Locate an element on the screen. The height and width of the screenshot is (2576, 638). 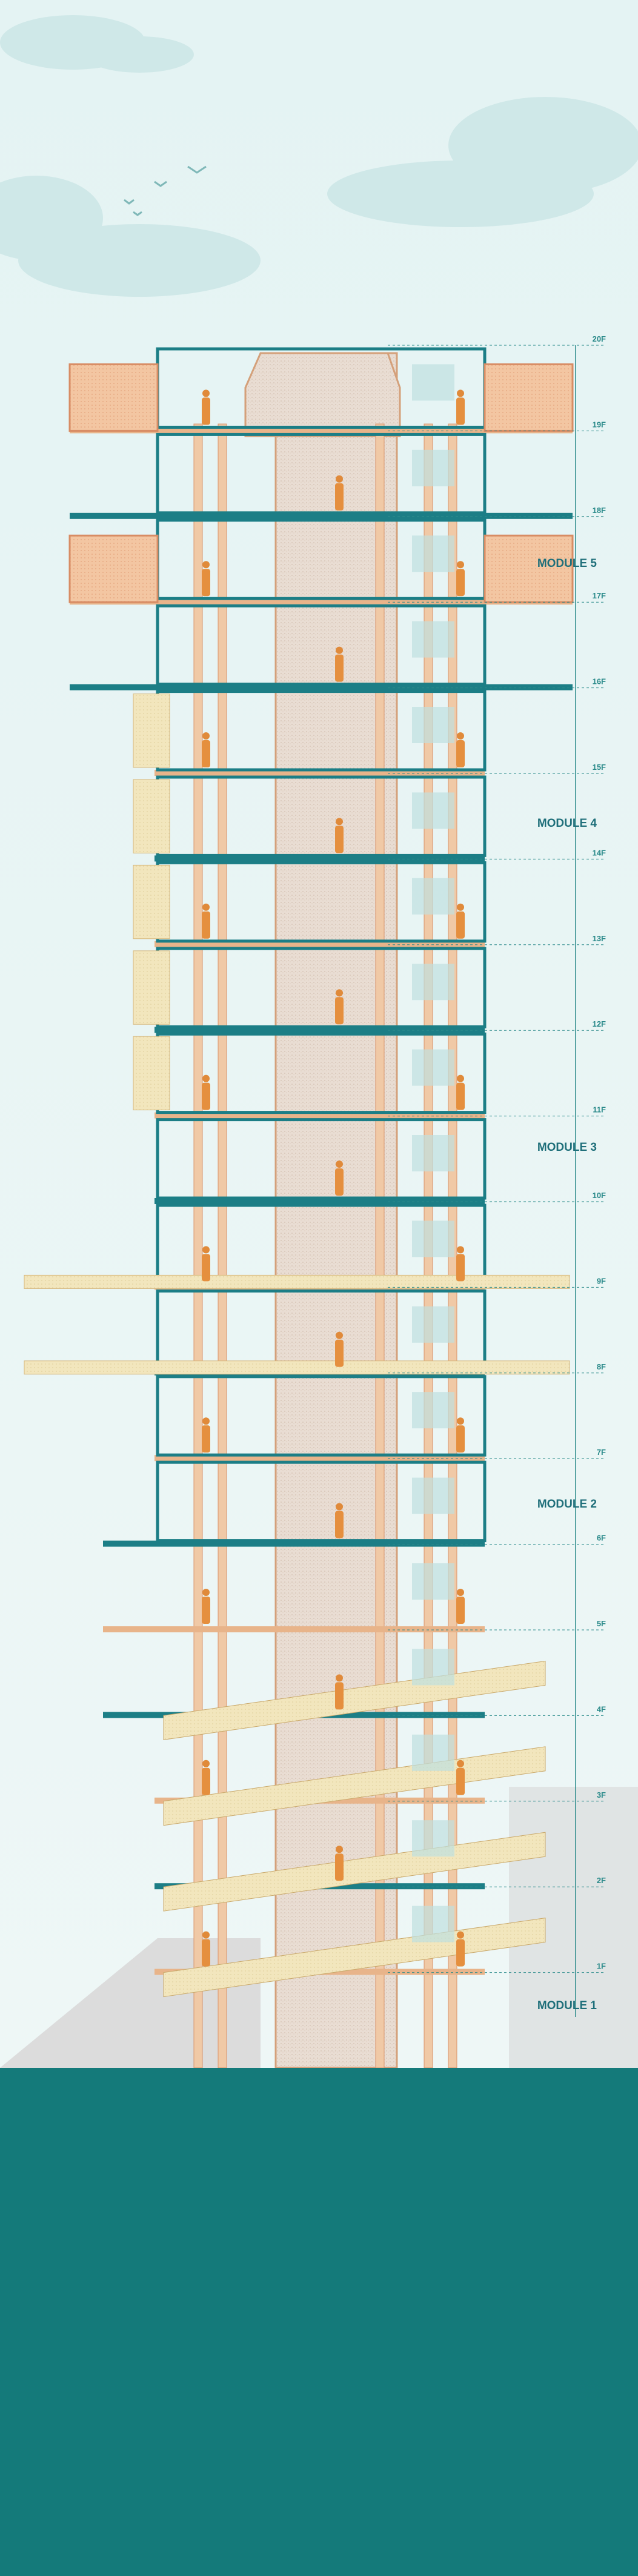
level-label: 9F is located at coordinates (601, 1280).